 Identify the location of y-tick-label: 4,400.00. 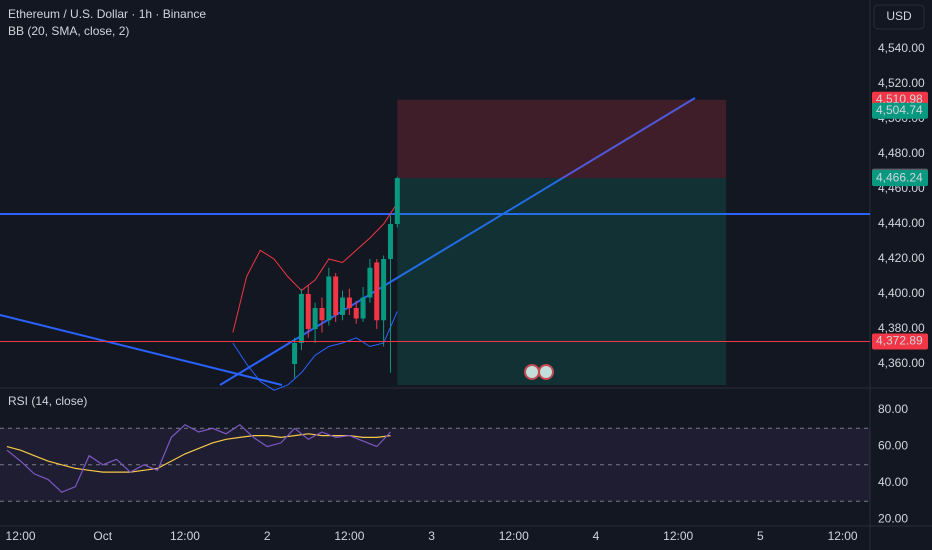
(901, 293).